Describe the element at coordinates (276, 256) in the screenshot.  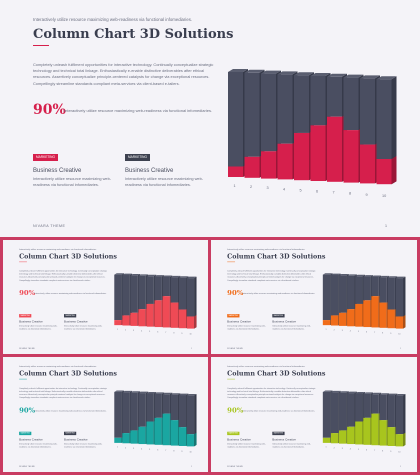
I see `slide-title: Column Chart 3D Solutions` at that location.